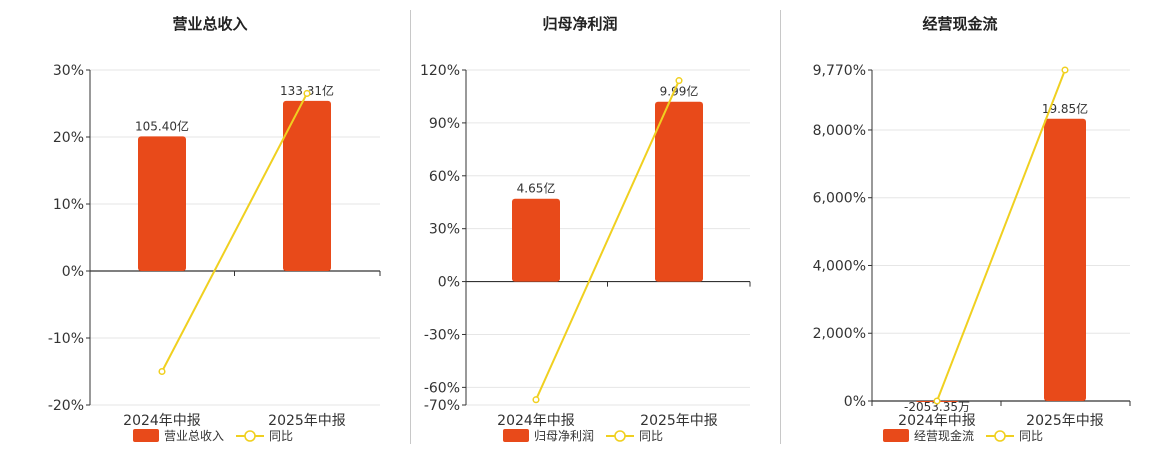 The width and height of the screenshot is (1160, 454). Describe the element at coordinates (162, 125) in the screenshot. I see `bar-value-label: 105.40亿` at that location.